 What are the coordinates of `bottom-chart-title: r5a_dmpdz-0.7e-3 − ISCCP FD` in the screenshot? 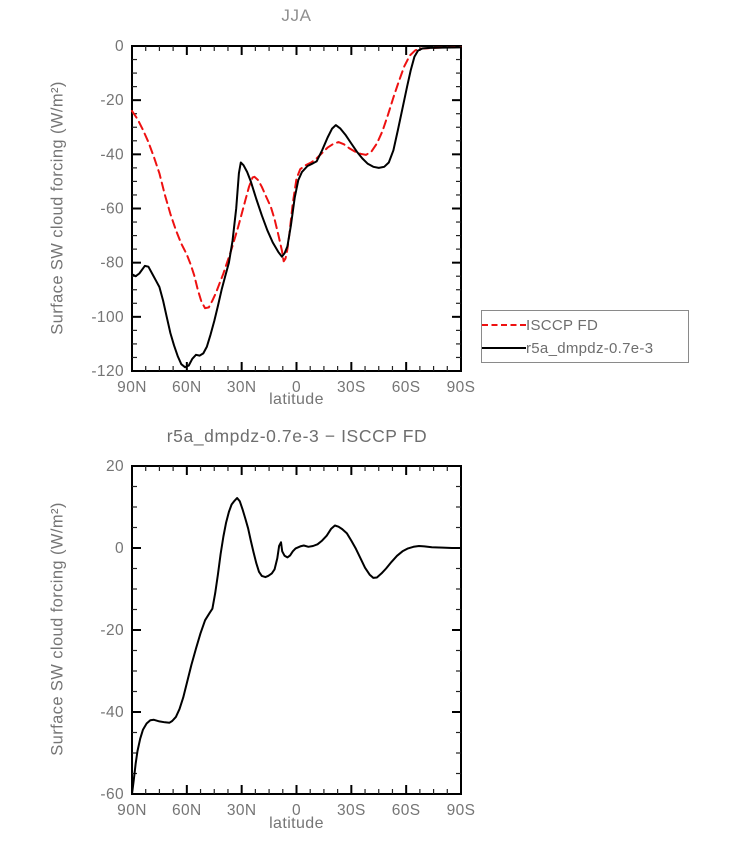 It's located at (297, 436).